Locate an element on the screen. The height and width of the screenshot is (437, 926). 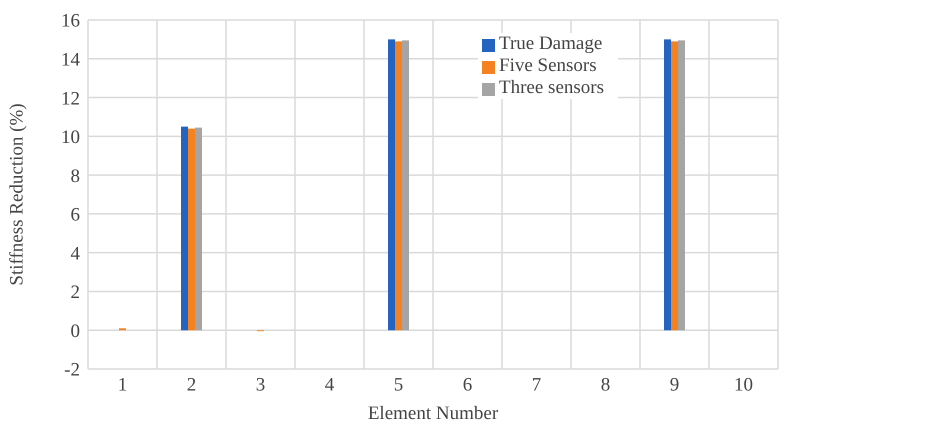
y-tick-label: 12 is located at coordinates (70, 99).